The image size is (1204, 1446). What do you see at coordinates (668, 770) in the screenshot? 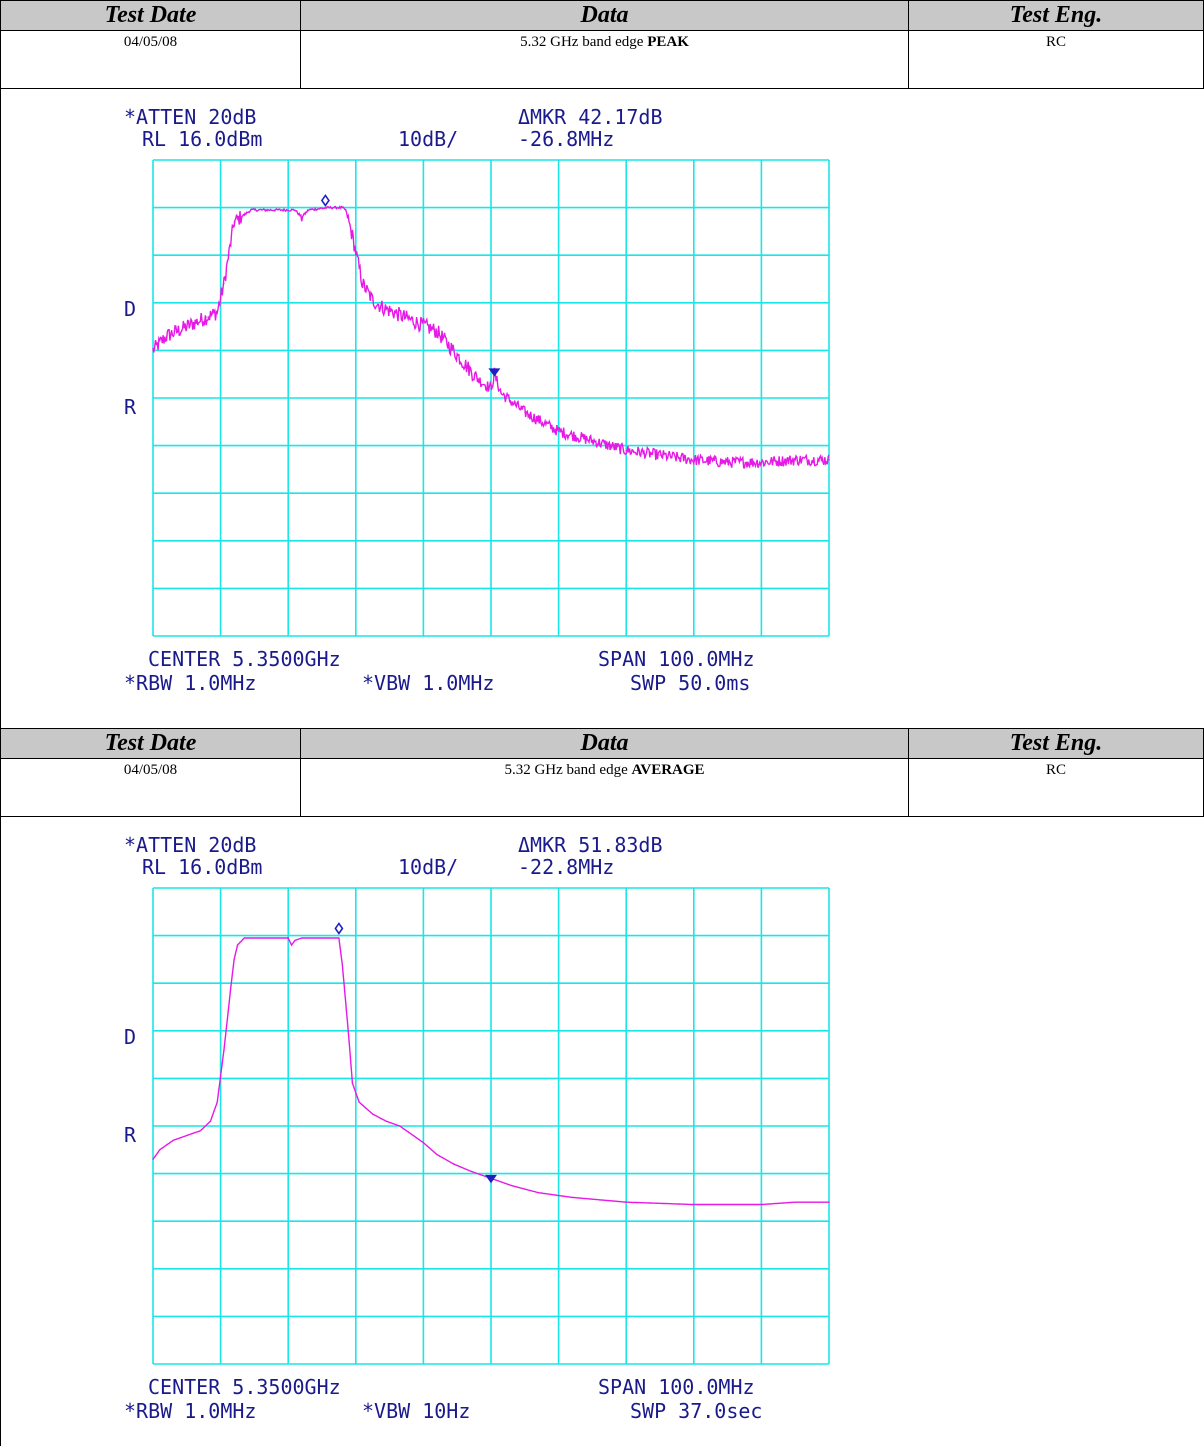
I see `description-bold: AVERAGE` at bounding box center [668, 770].